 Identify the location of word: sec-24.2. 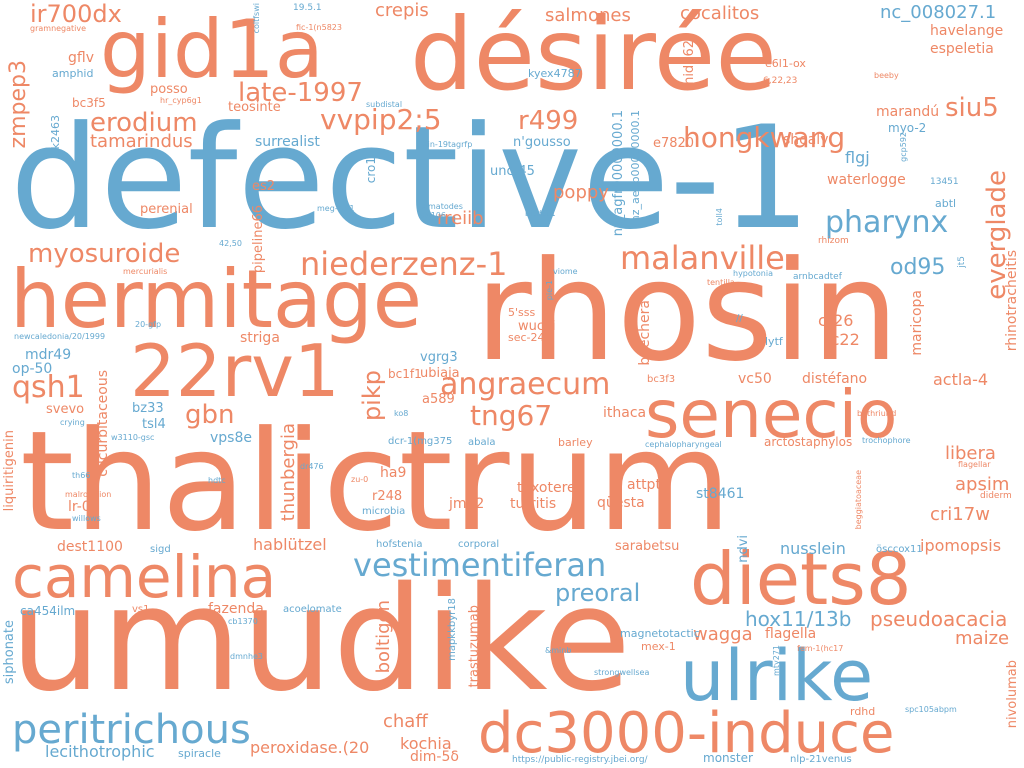
(532, 337).